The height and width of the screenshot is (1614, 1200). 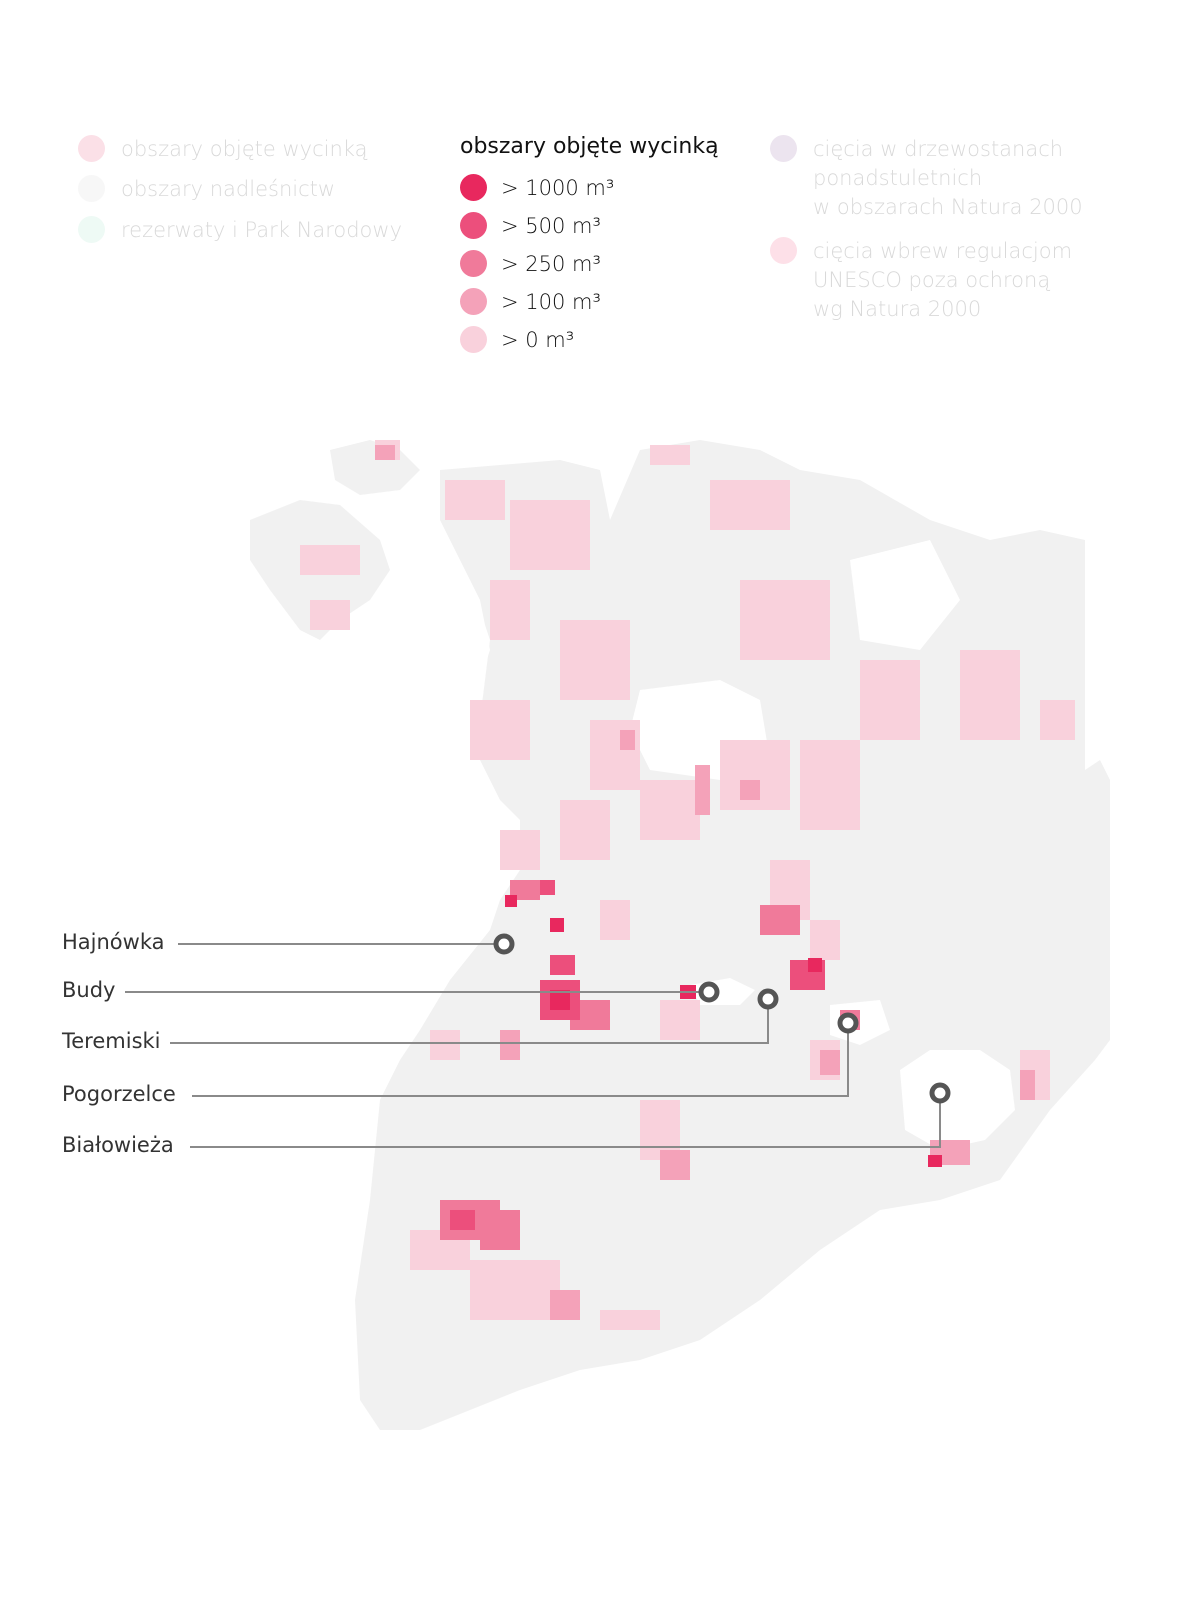 I want to click on marker-bialowieza, so click(x=940, y=1093).